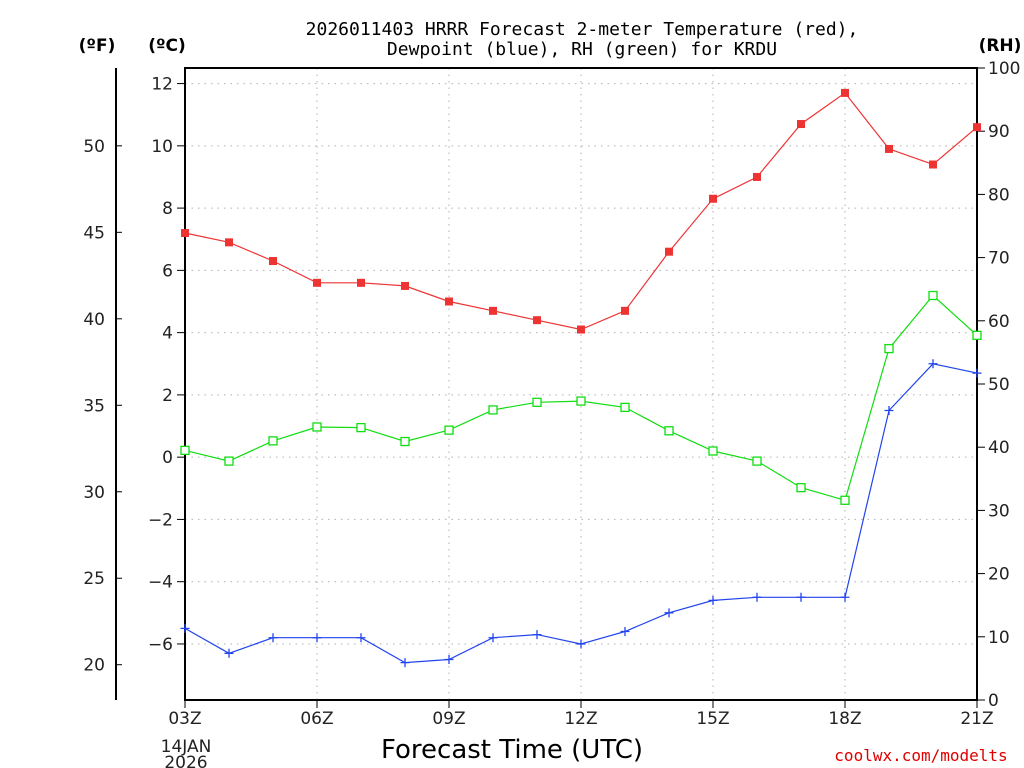  I want to click on credit-label: coolwx.com/modelts, so click(920, 755).